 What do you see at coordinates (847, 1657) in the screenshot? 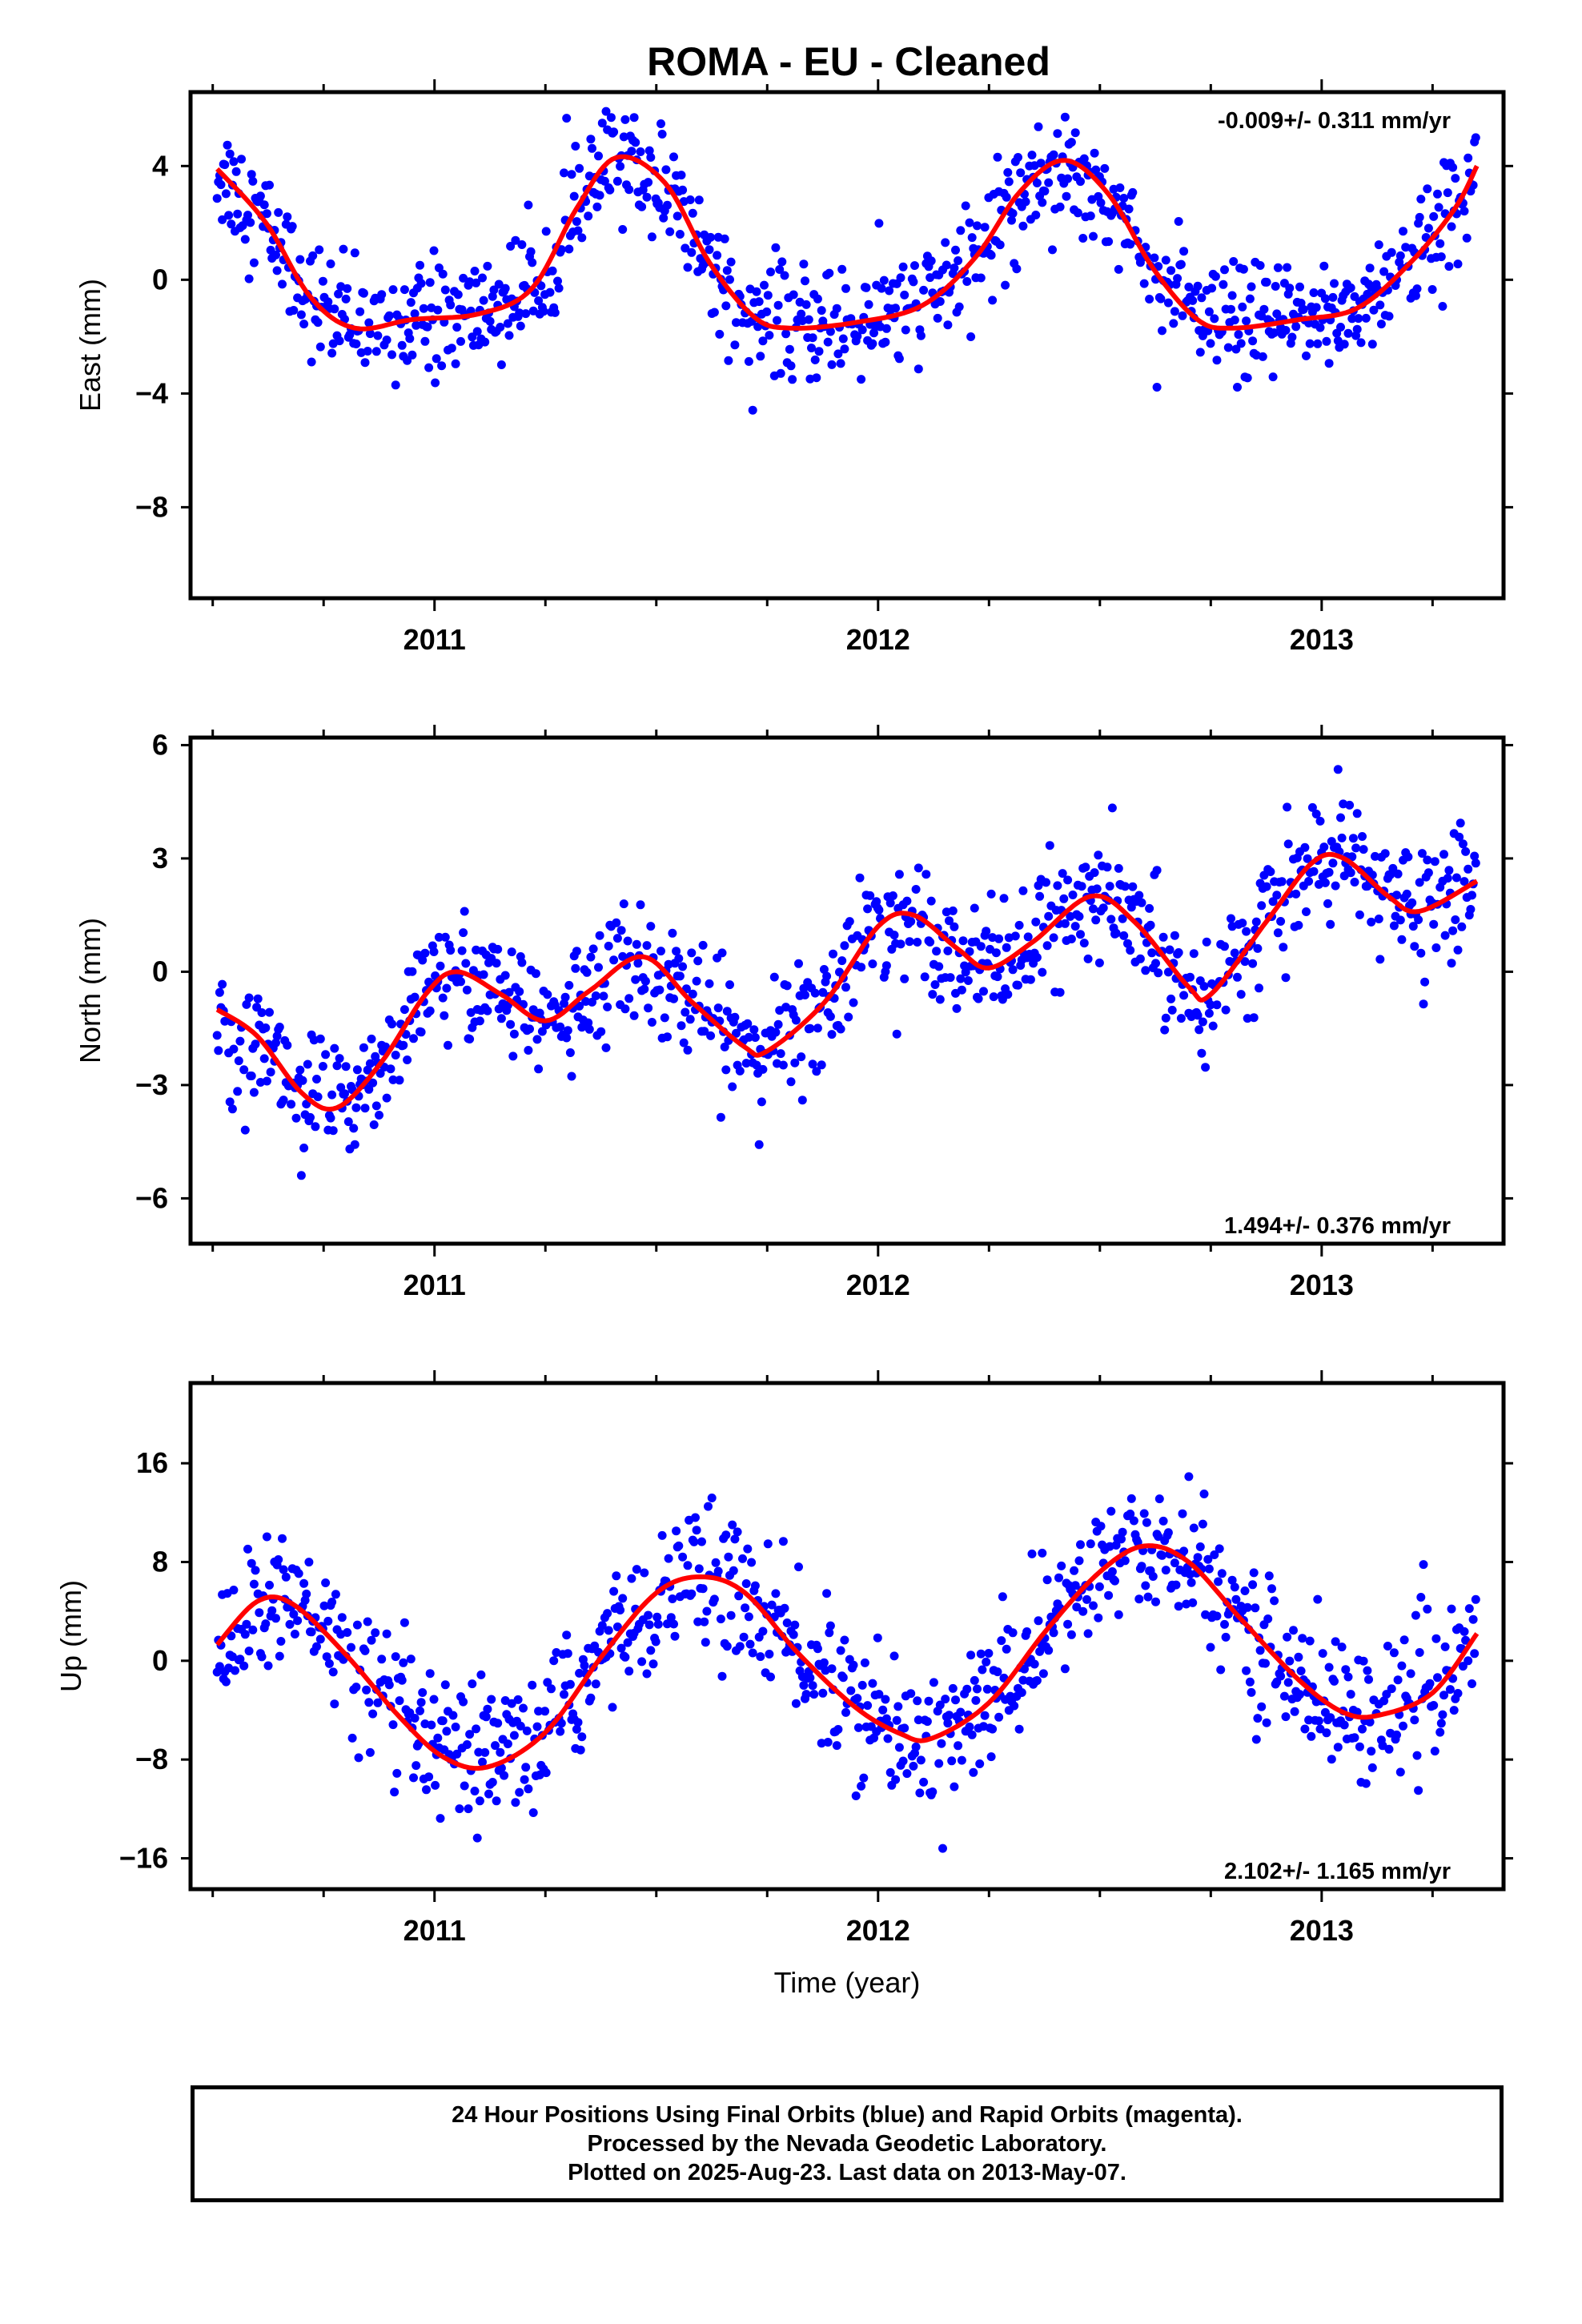
I see `up-fit-line` at bounding box center [847, 1657].